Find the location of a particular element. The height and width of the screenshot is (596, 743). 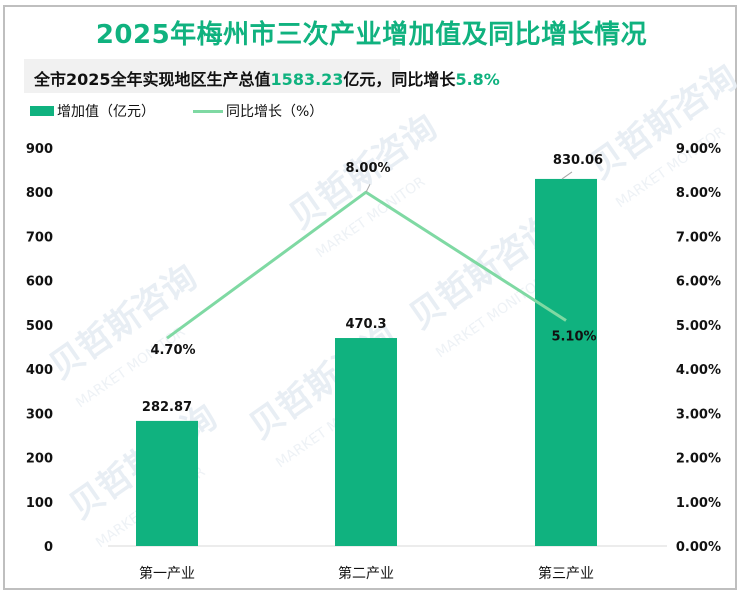

legend: 增加值（亿元） 同比增长（%） is located at coordinates (195, 111).